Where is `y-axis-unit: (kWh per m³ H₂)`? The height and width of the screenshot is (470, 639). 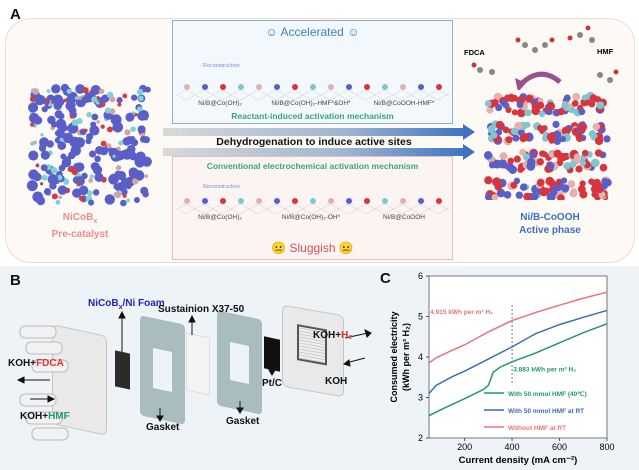 y-axis-unit: (kWh per m³ H₂) is located at coordinates (406, 357).